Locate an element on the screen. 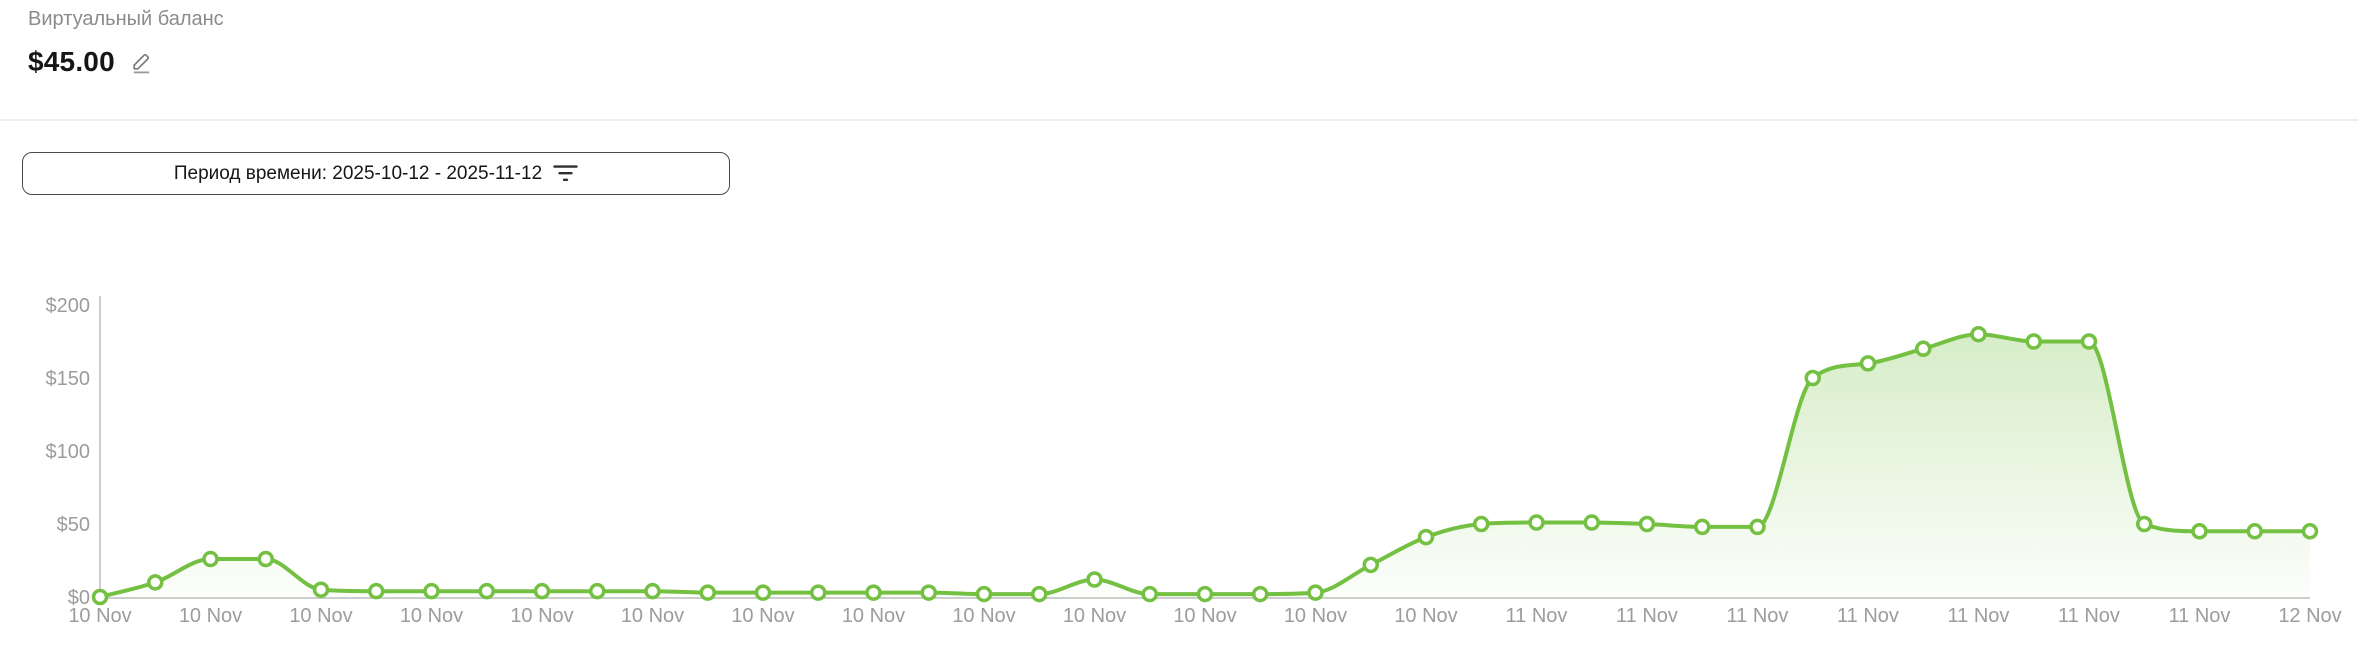 This screenshot has width=2358, height=650. x-axis-tick-label: 12 Nov is located at coordinates (2309, 616).